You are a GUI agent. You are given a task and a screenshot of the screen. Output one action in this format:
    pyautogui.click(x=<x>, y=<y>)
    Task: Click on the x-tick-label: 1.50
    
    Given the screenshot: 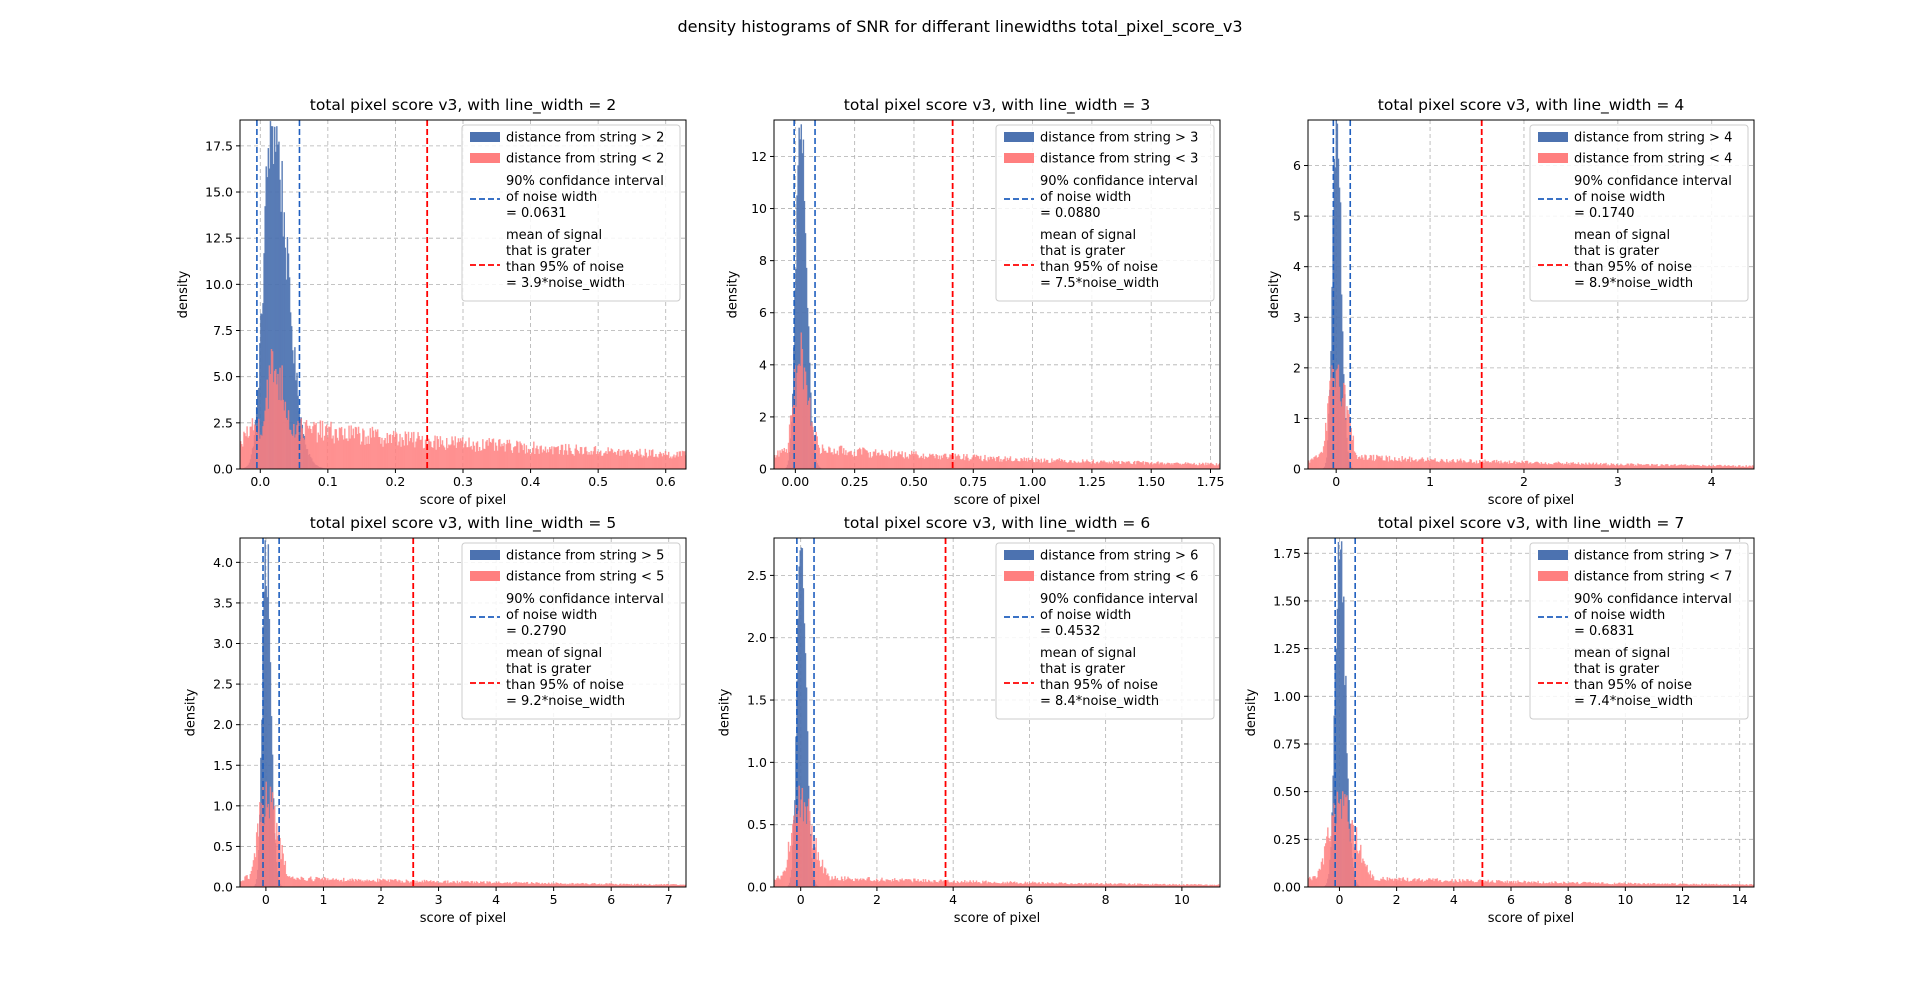 What is the action you would take?
    pyautogui.click(x=1151, y=481)
    